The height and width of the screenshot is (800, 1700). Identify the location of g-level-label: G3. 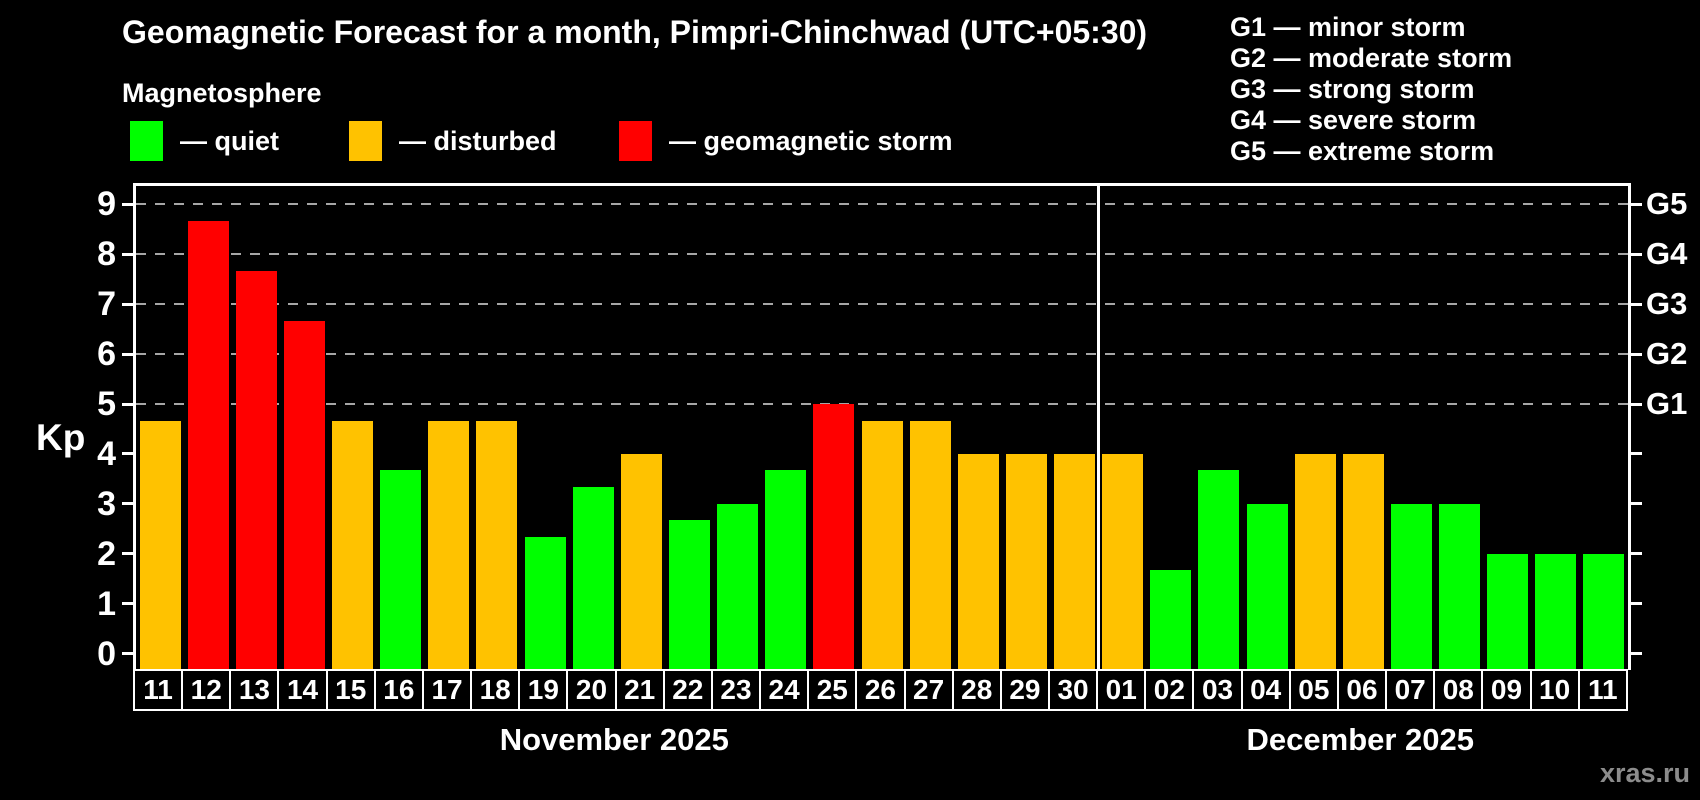
(1667, 304).